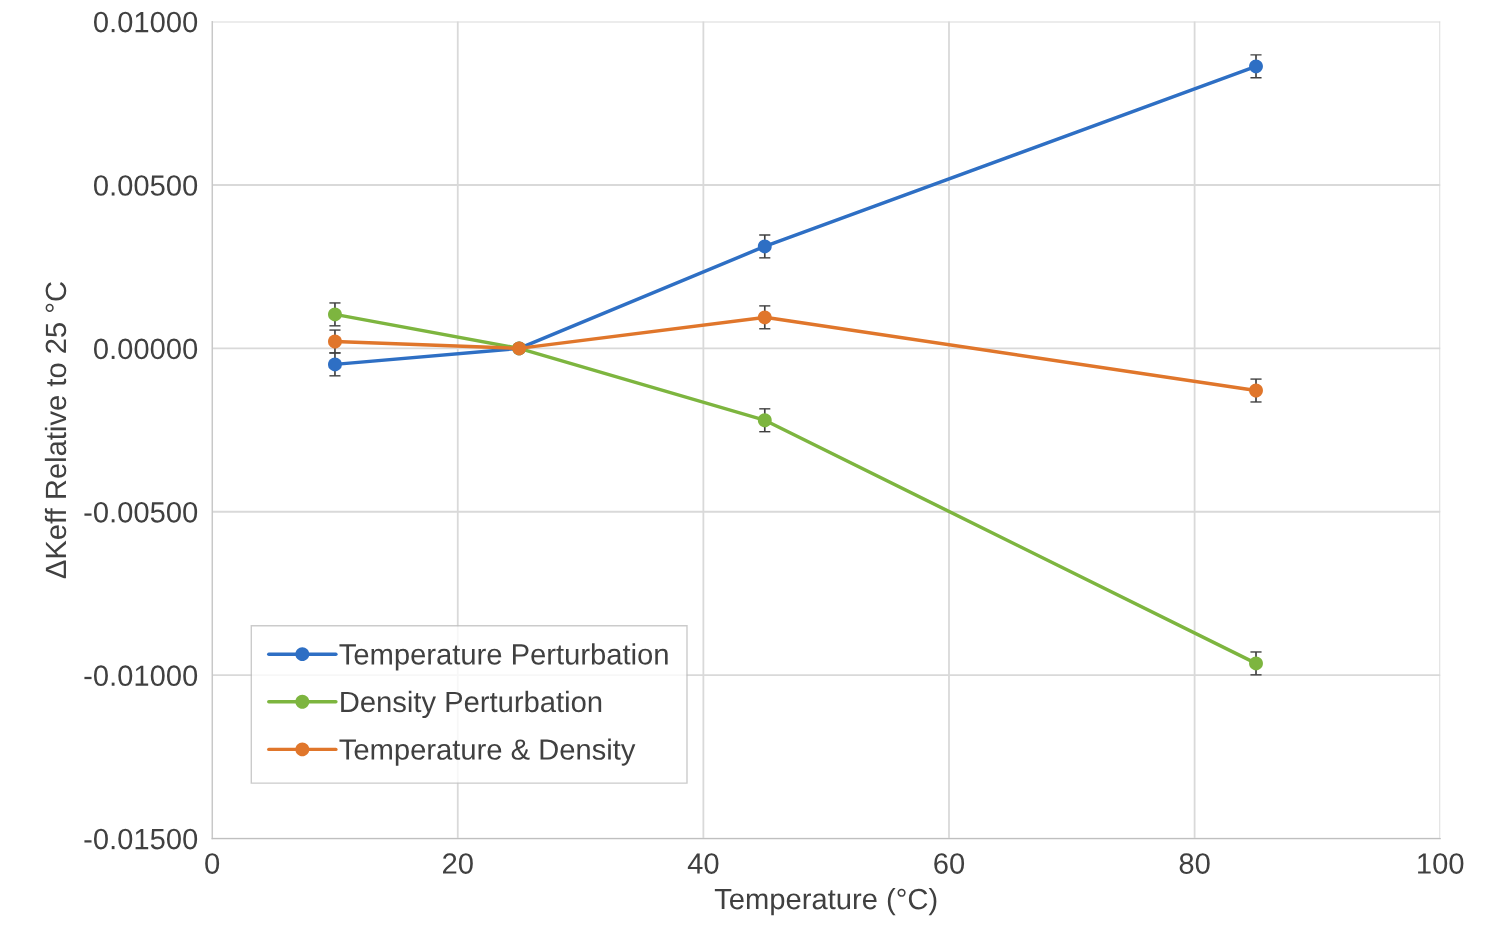  Describe the element at coordinates (703, 863) in the screenshot. I see `x-tick-label: 40` at that location.